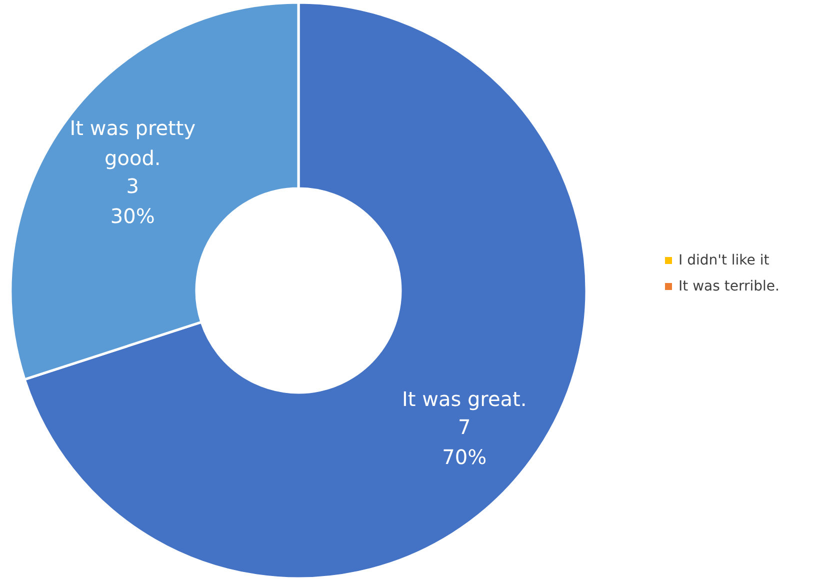 The image size is (826, 579). Describe the element at coordinates (133, 143) in the screenshot. I see `slice-label: It was pretty good.` at that location.